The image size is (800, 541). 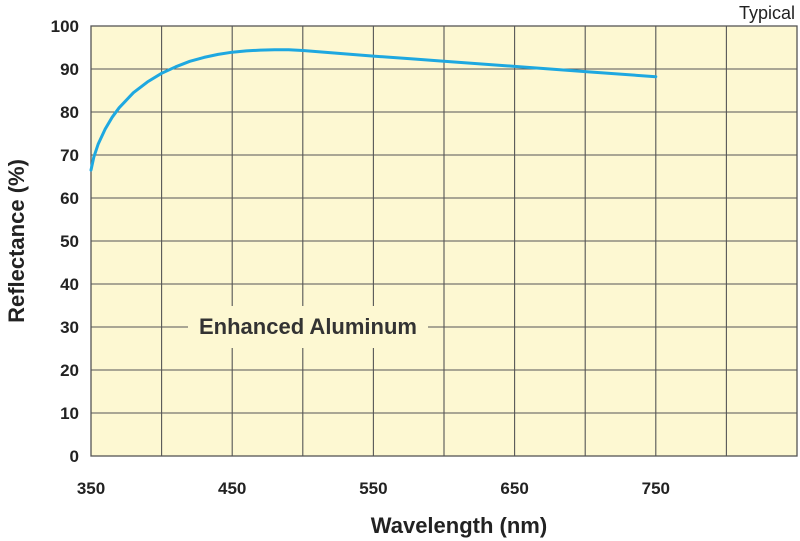 I want to click on series-label: Enhanced Aluminum, so click(x=308, y=326).